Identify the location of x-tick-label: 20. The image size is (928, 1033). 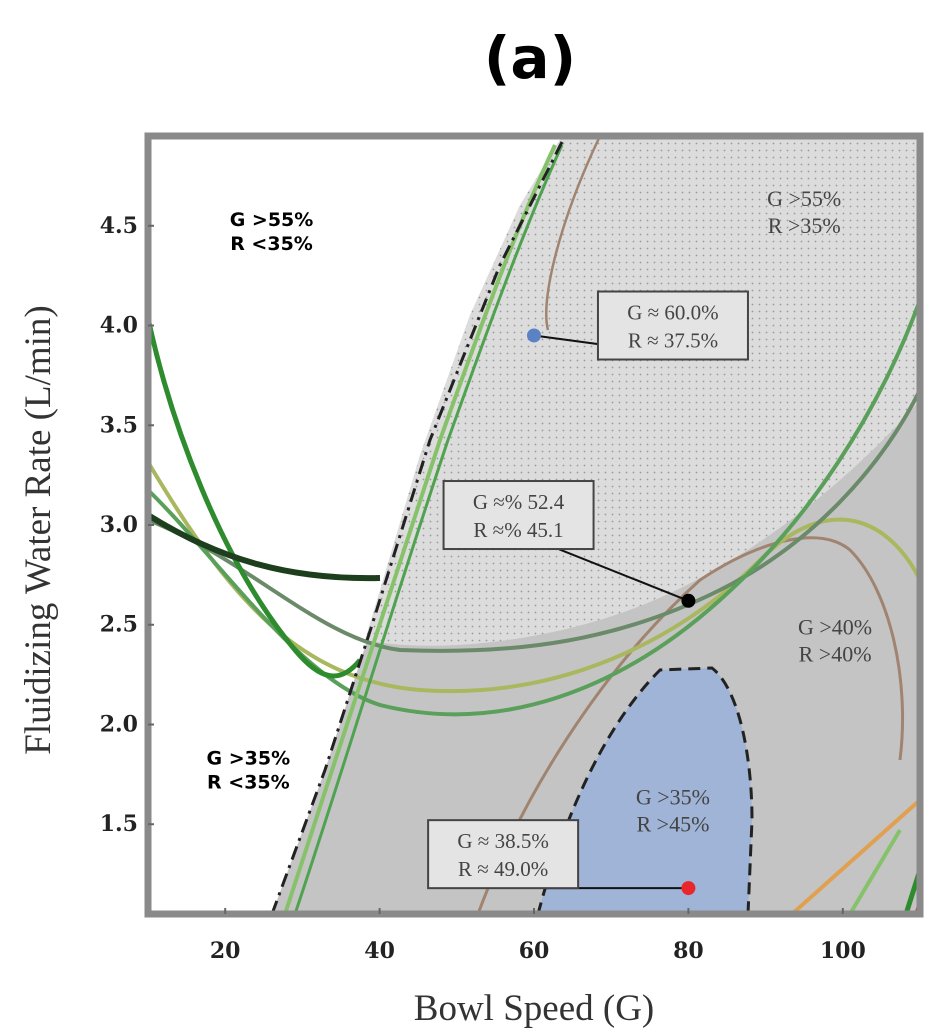
(225, 951).